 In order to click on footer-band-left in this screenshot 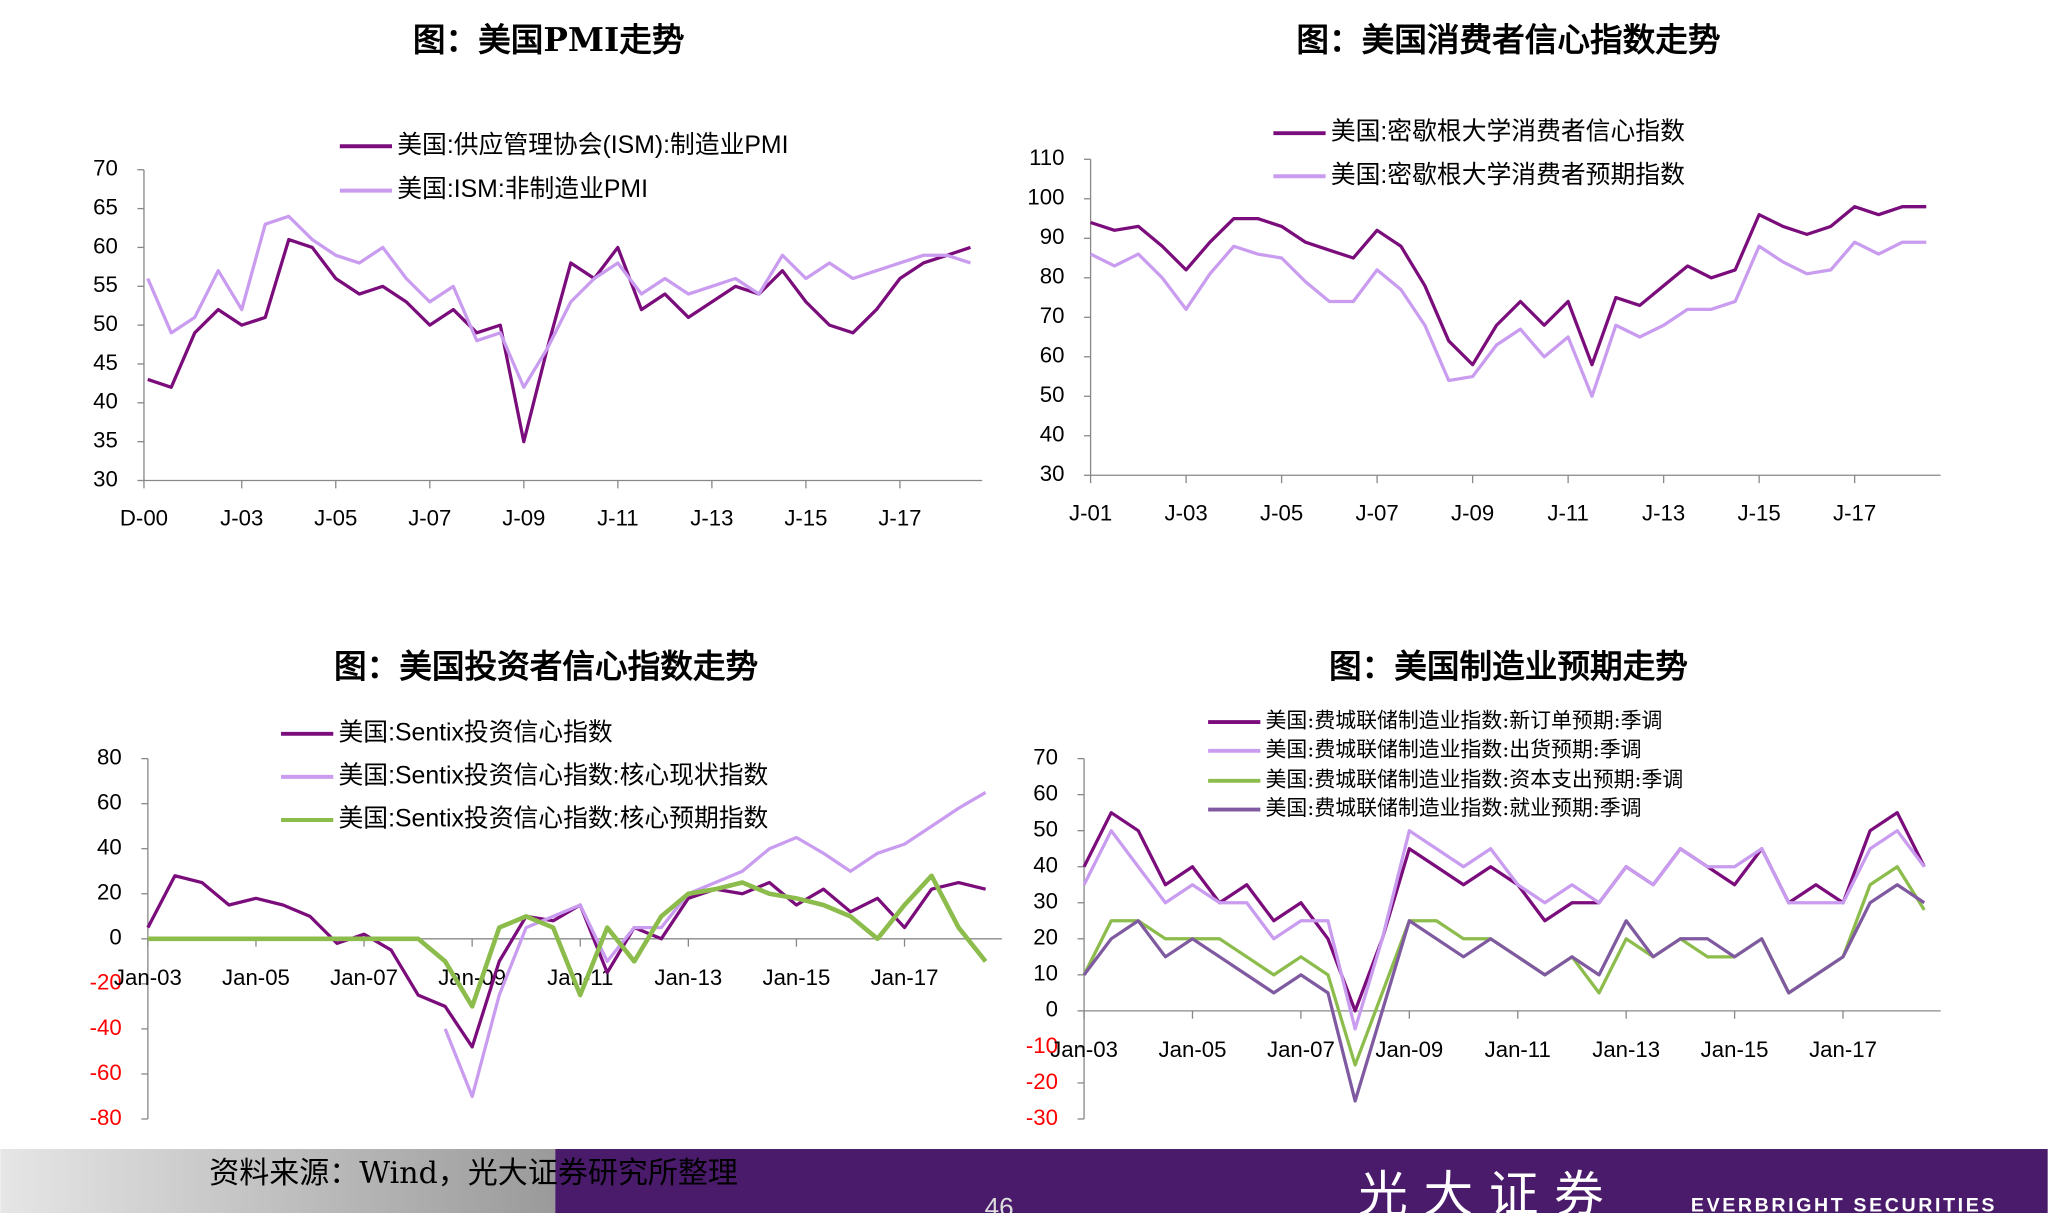, I will do `click(278, 1181)`.